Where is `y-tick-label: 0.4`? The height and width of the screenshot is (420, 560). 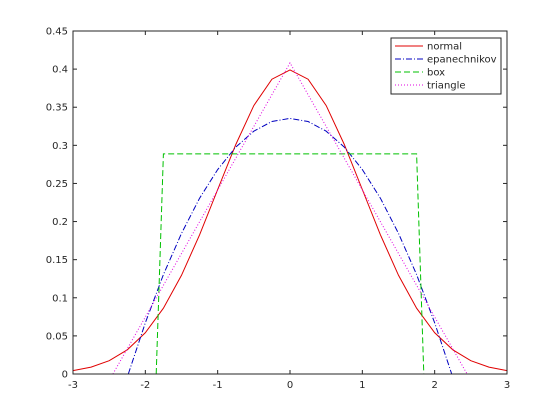
y-tick-label: 0.4 is located at coordinates (60, 70).